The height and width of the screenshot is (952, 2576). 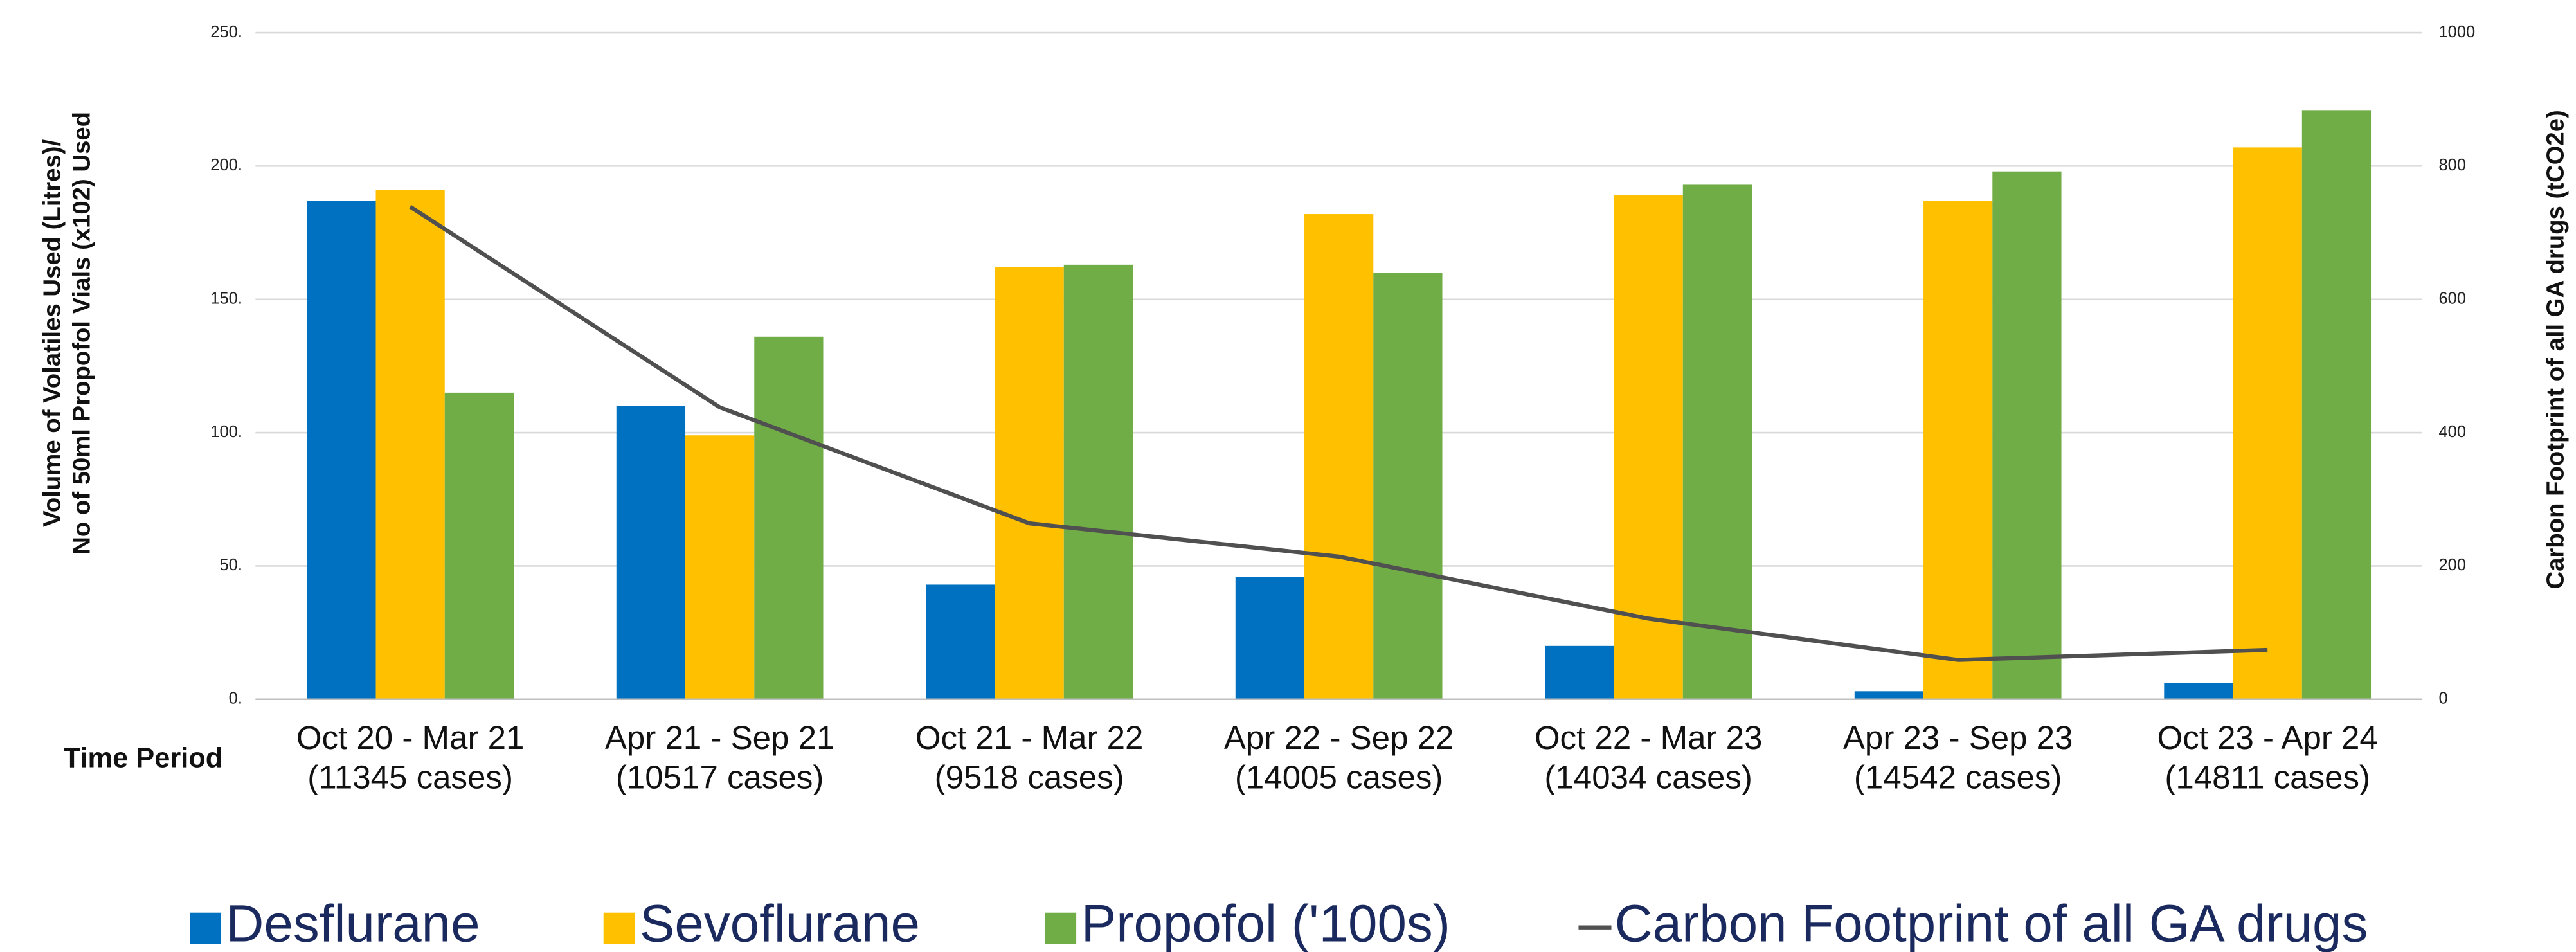 I want to click on legend-label: Carbon Footprint of all GA drugs, so click(x=1991, y=923).